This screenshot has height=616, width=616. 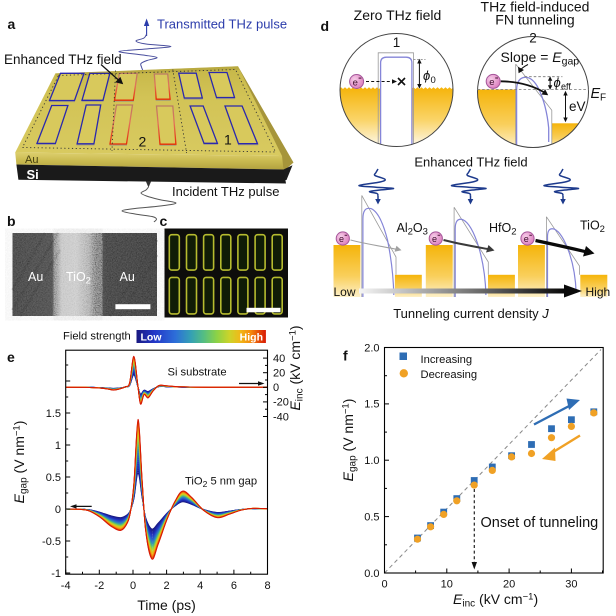 I want to click on svg-text: THz field-induced, so click(x=535, y=7).